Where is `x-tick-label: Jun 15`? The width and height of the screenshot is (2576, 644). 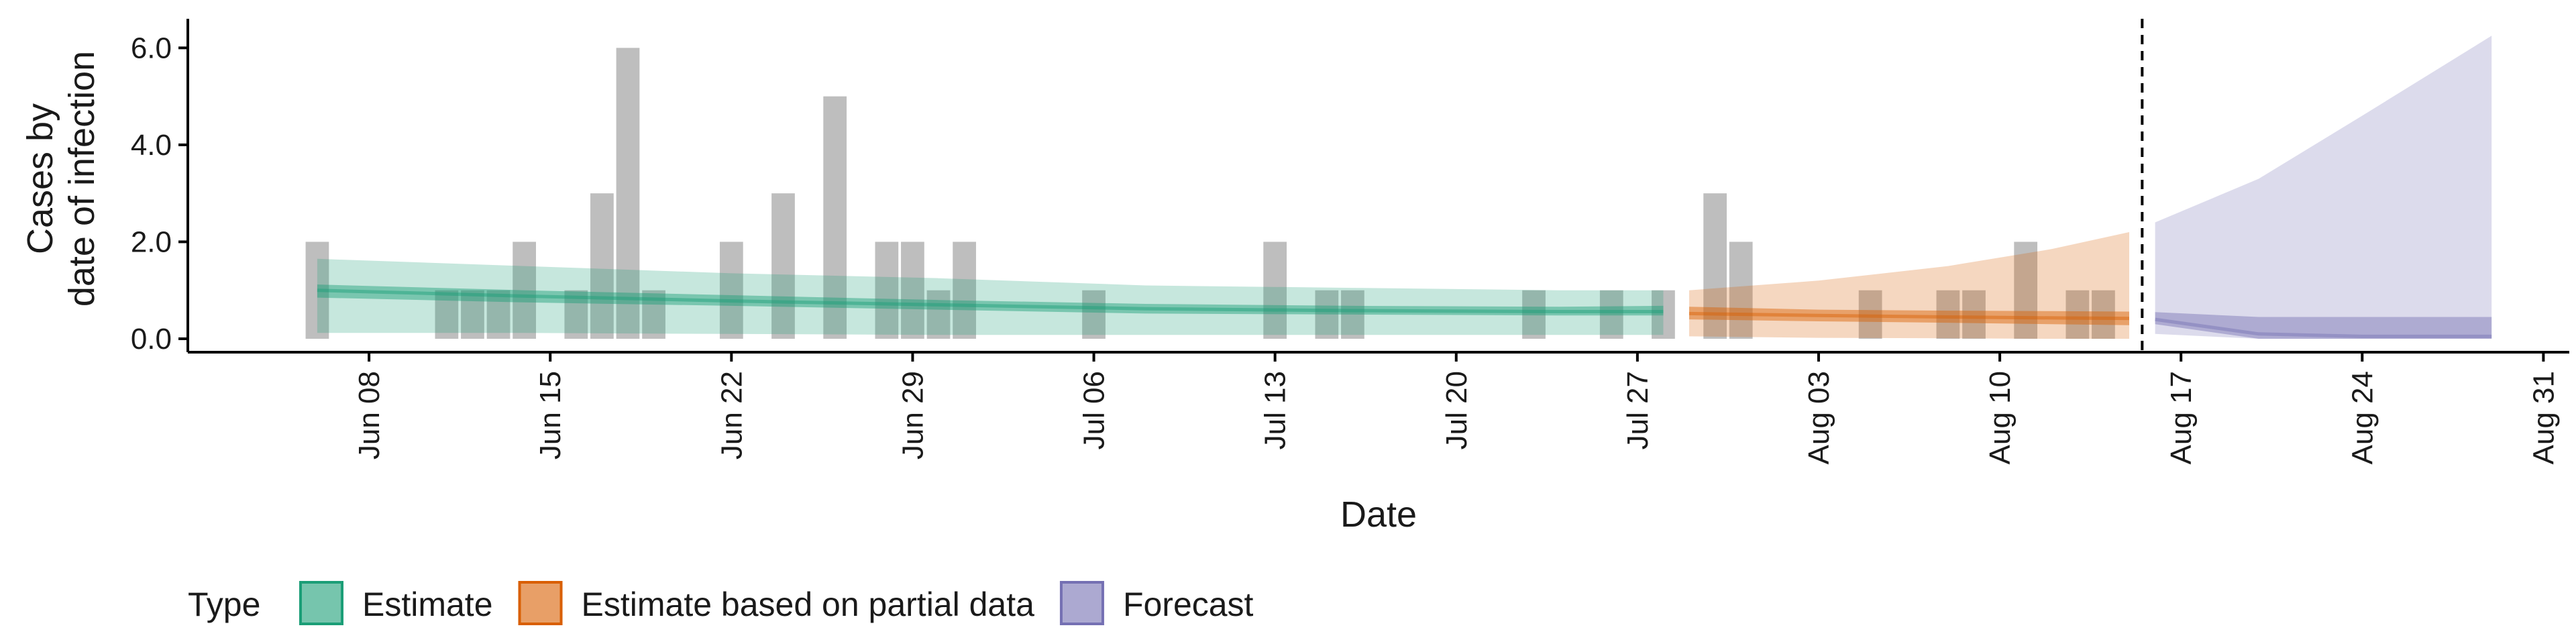 x-tick-label: Jun 15 is located at coordinates (550, 415).